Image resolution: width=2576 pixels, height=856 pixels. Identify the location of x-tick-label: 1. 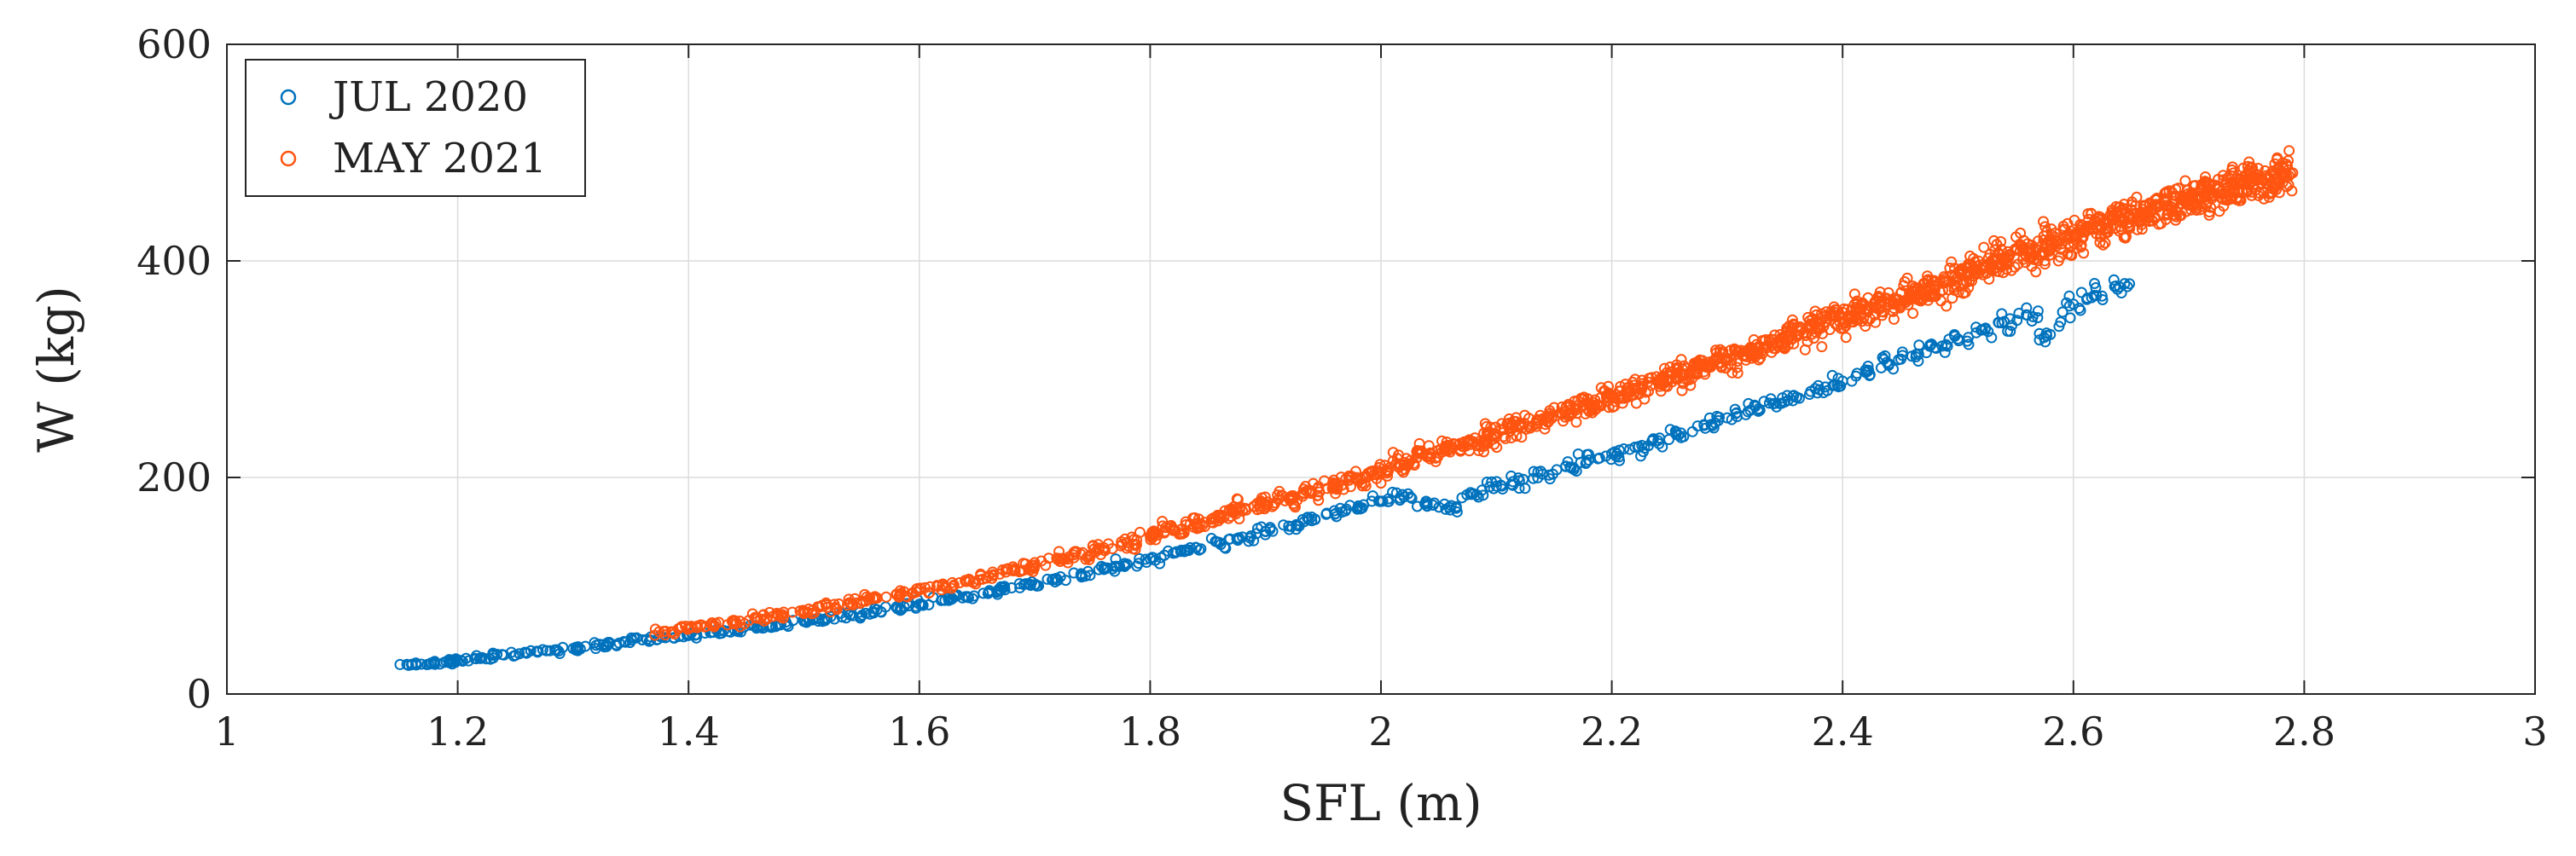
(226, 732).